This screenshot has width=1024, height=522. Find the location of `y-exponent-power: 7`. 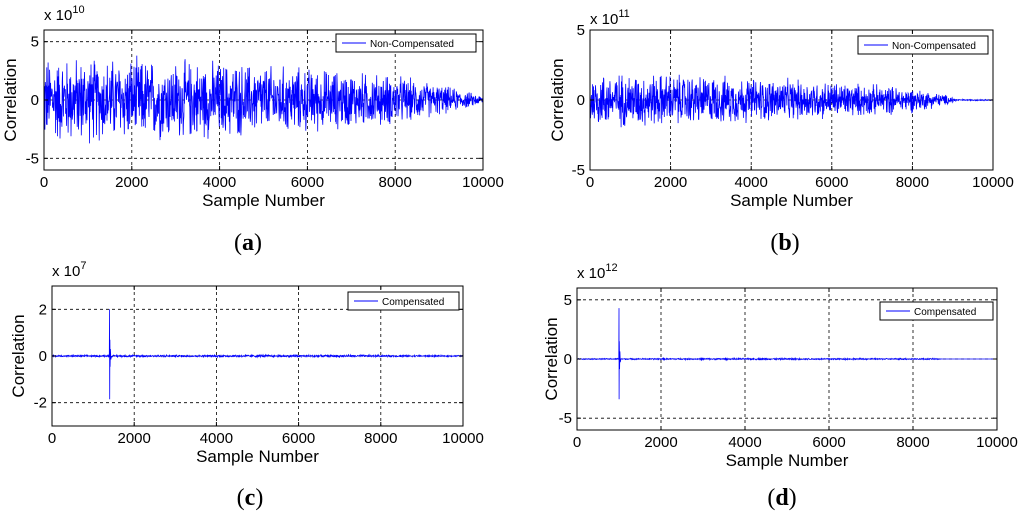

y-exponent-power: 7 is located at coordinates (83, 266).